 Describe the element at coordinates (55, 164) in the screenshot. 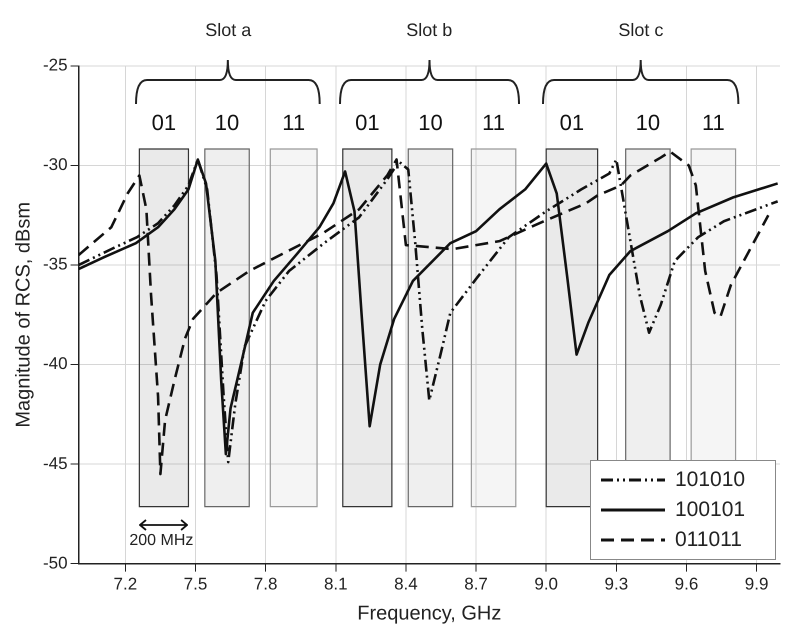

I see `y-tick-label: -30` at that location.